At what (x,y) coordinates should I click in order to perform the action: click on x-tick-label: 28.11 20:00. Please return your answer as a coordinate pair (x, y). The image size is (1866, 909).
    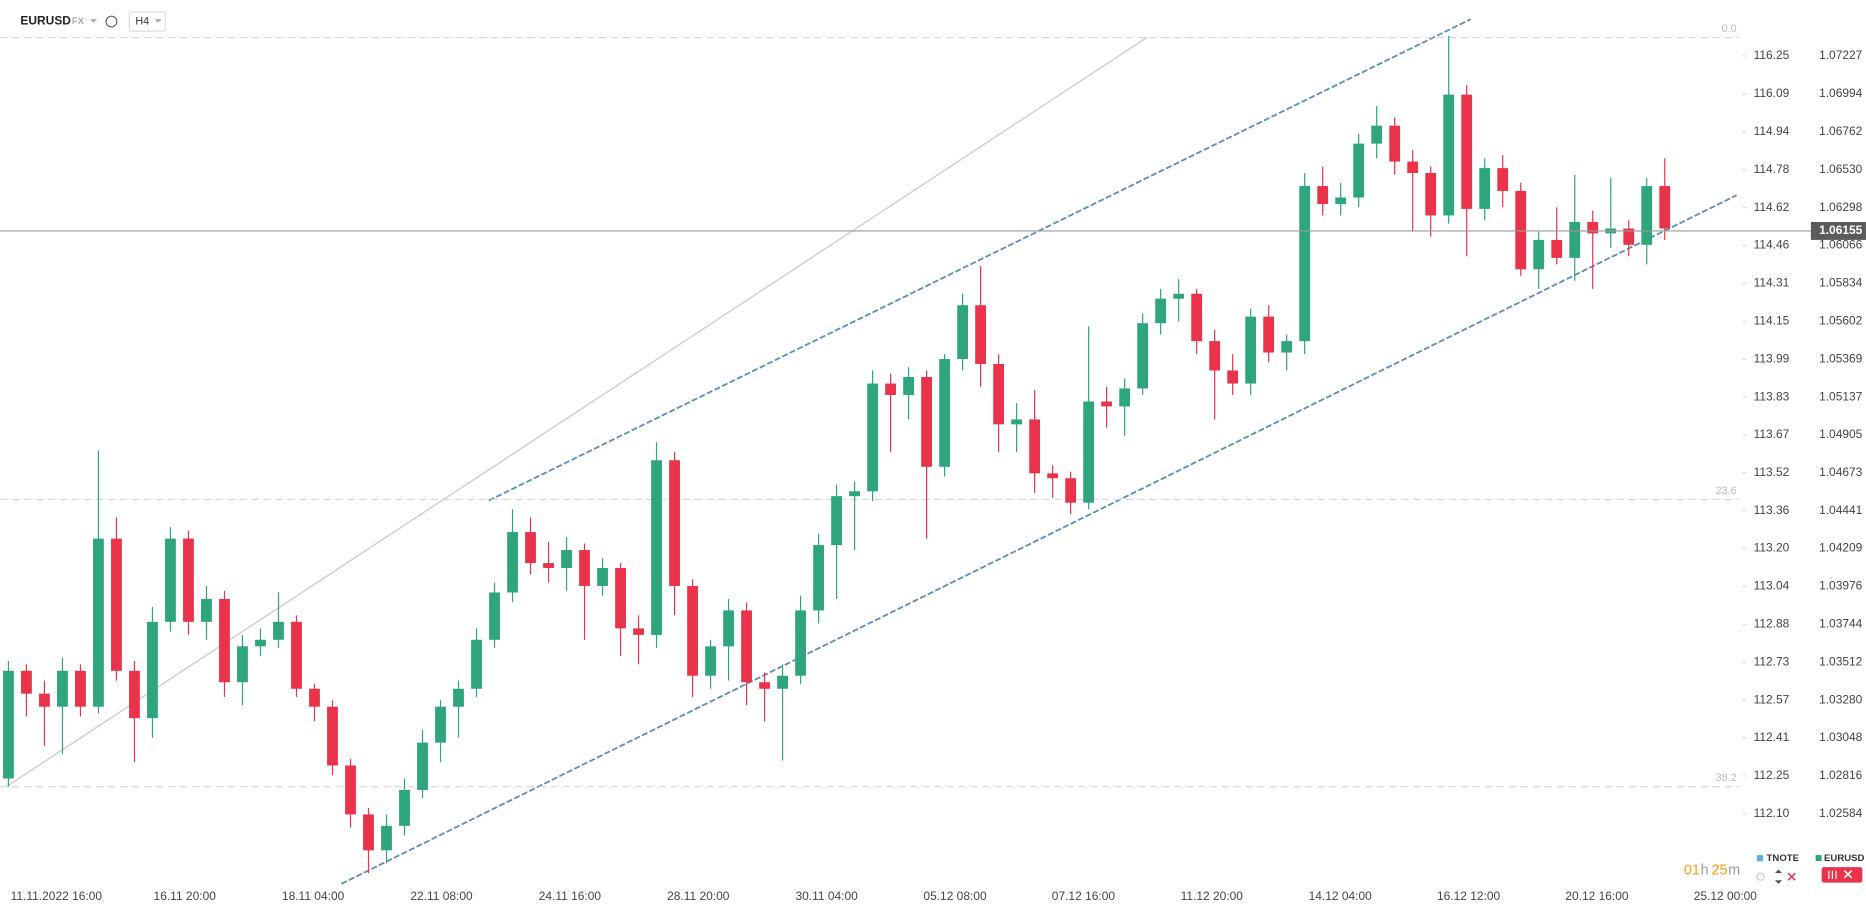
    Looking at the image, I should click on (698, 896).